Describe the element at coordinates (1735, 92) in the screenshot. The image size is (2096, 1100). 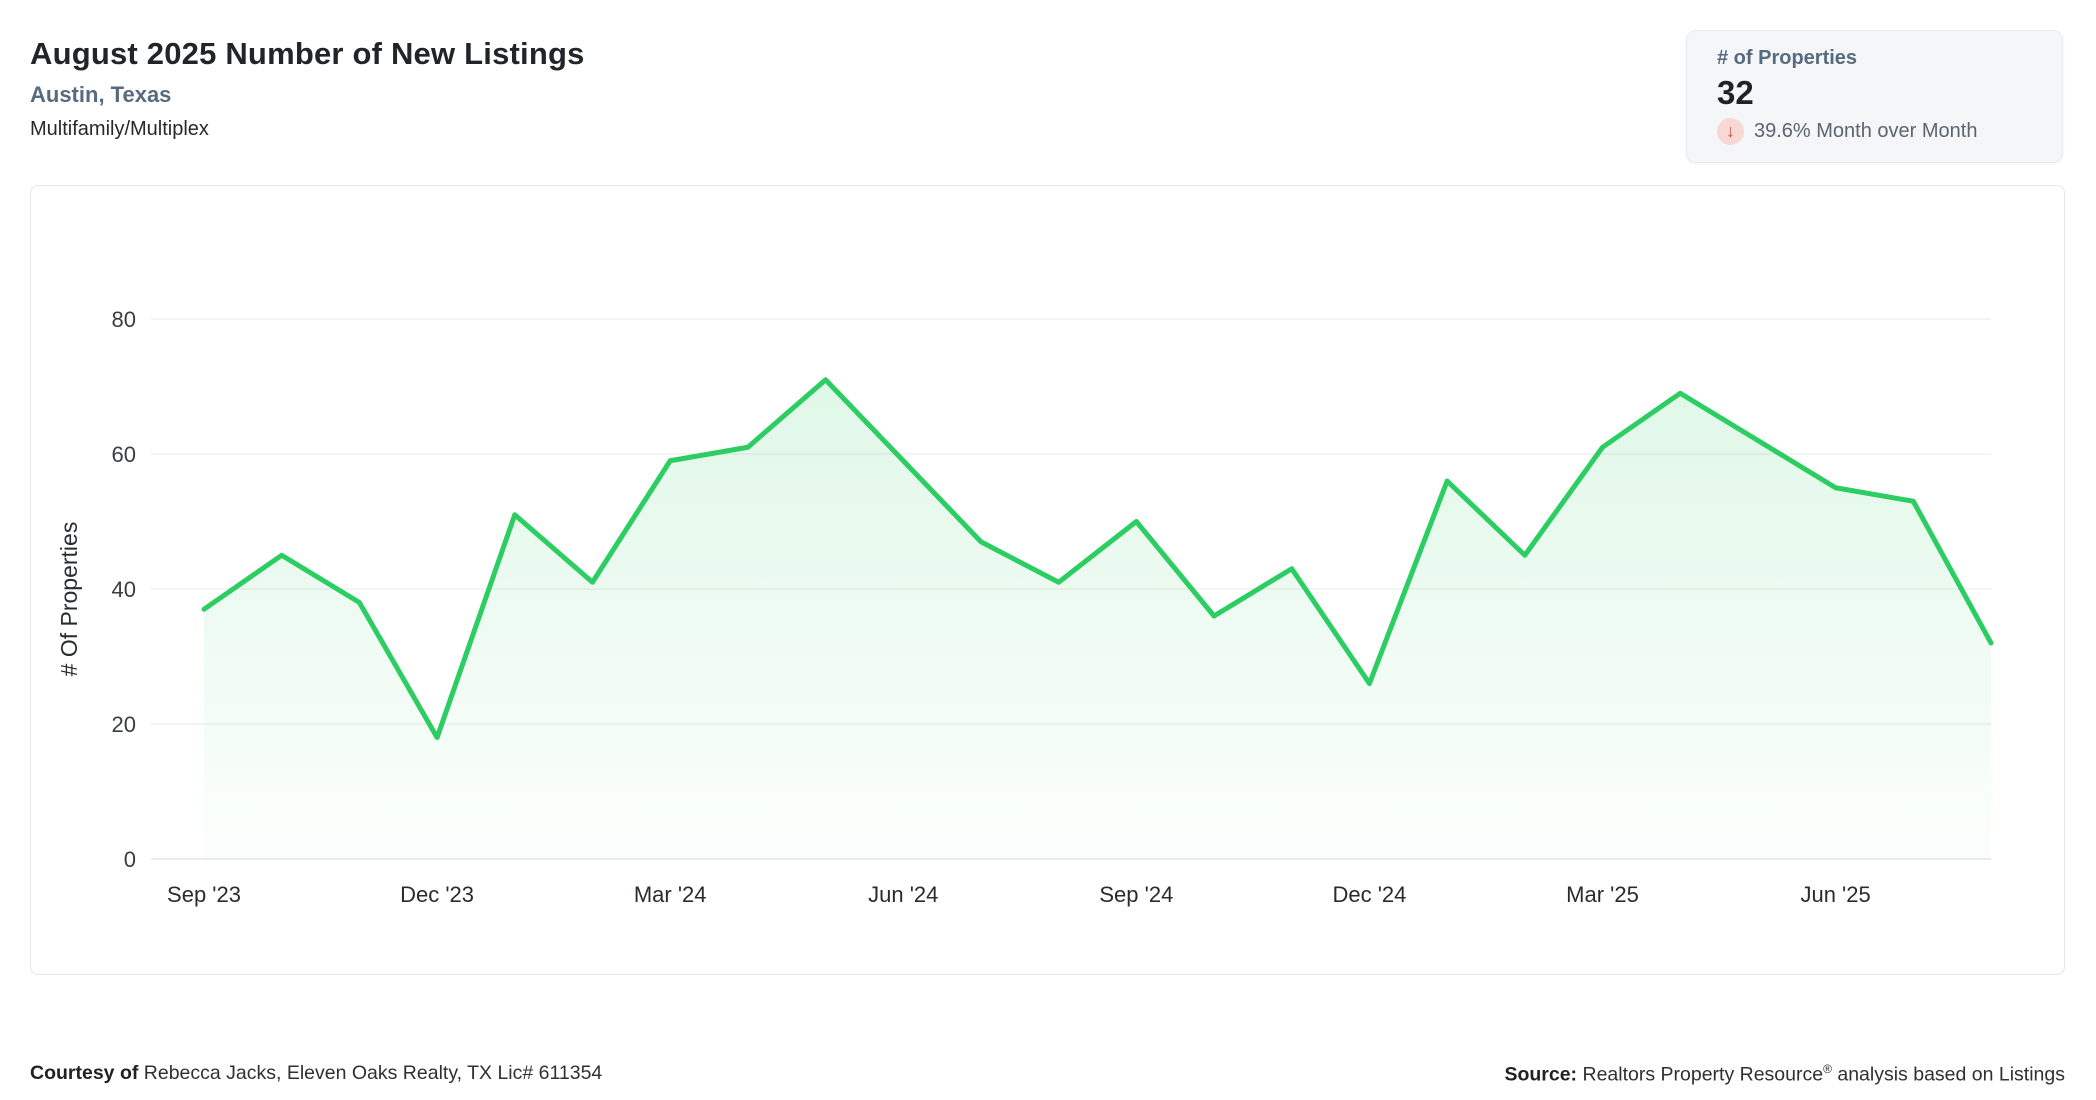
I see `stat-card-value: 32` at that location.